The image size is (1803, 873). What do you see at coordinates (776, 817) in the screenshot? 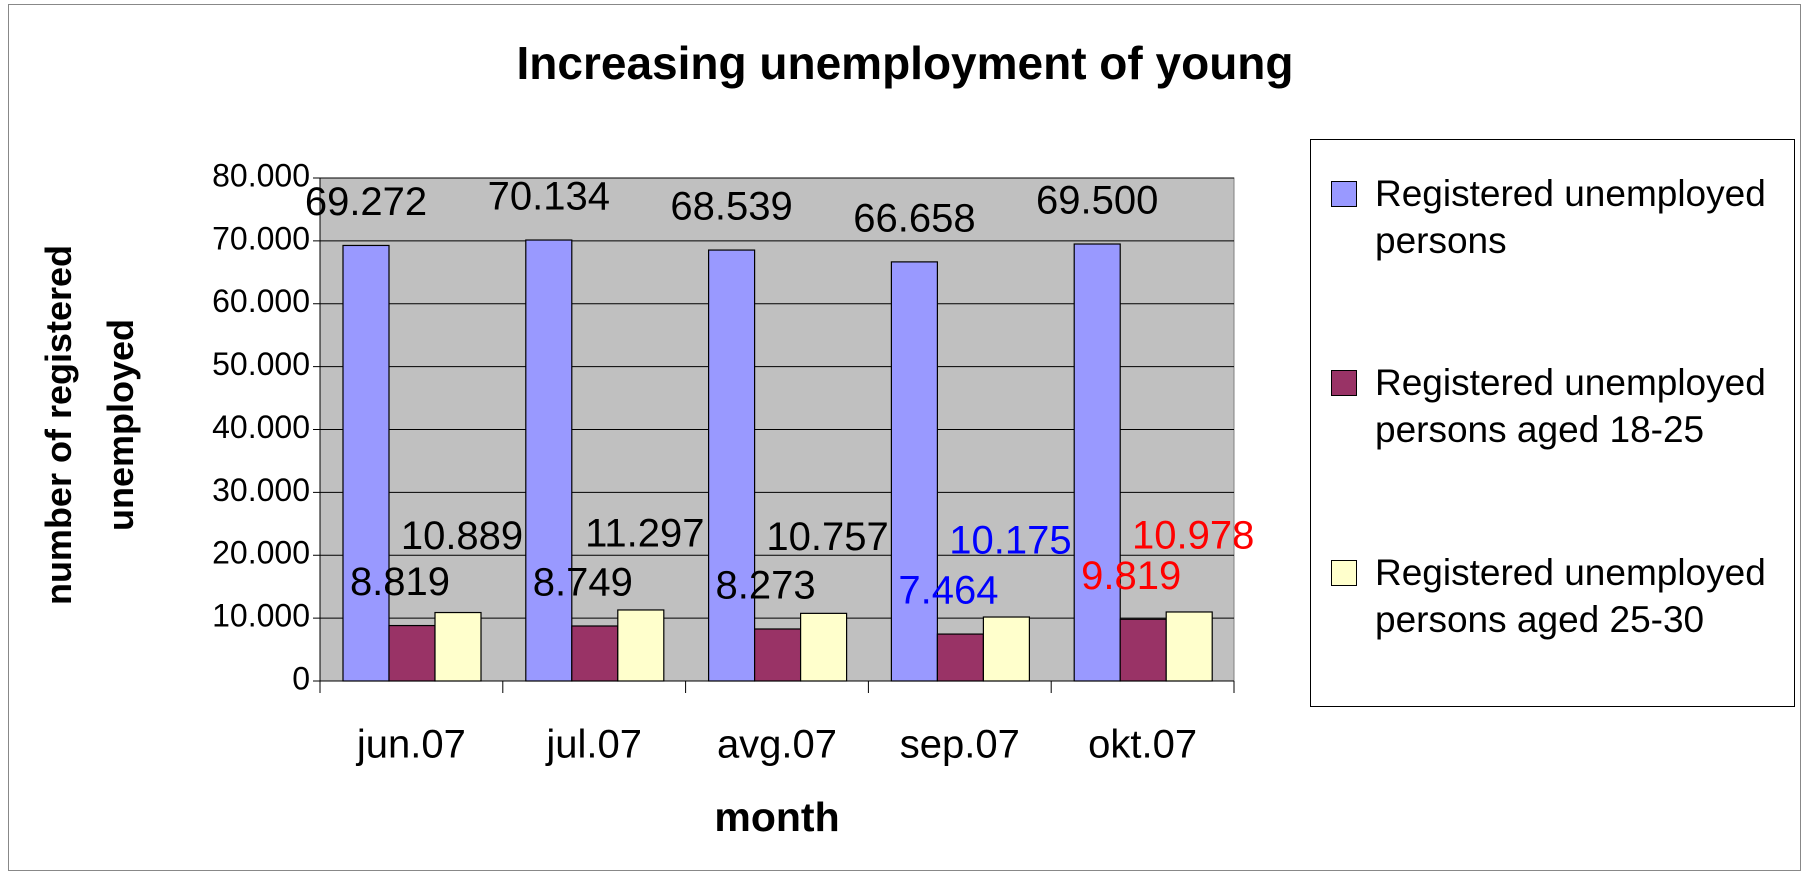
I see `x-axis-title: month` at bounding box center [776, 817].